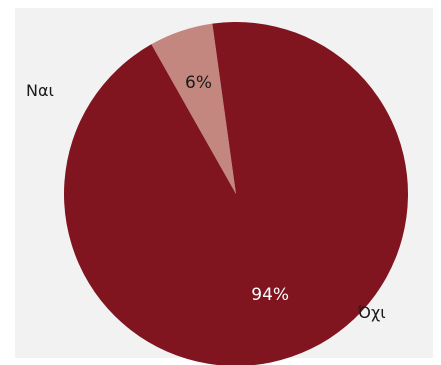 This screenshot has width=441, height=365. Describe the element at coordinates (270, 295) in the screenshot. I see `slice-value-label-ochi: 94%` at that location.